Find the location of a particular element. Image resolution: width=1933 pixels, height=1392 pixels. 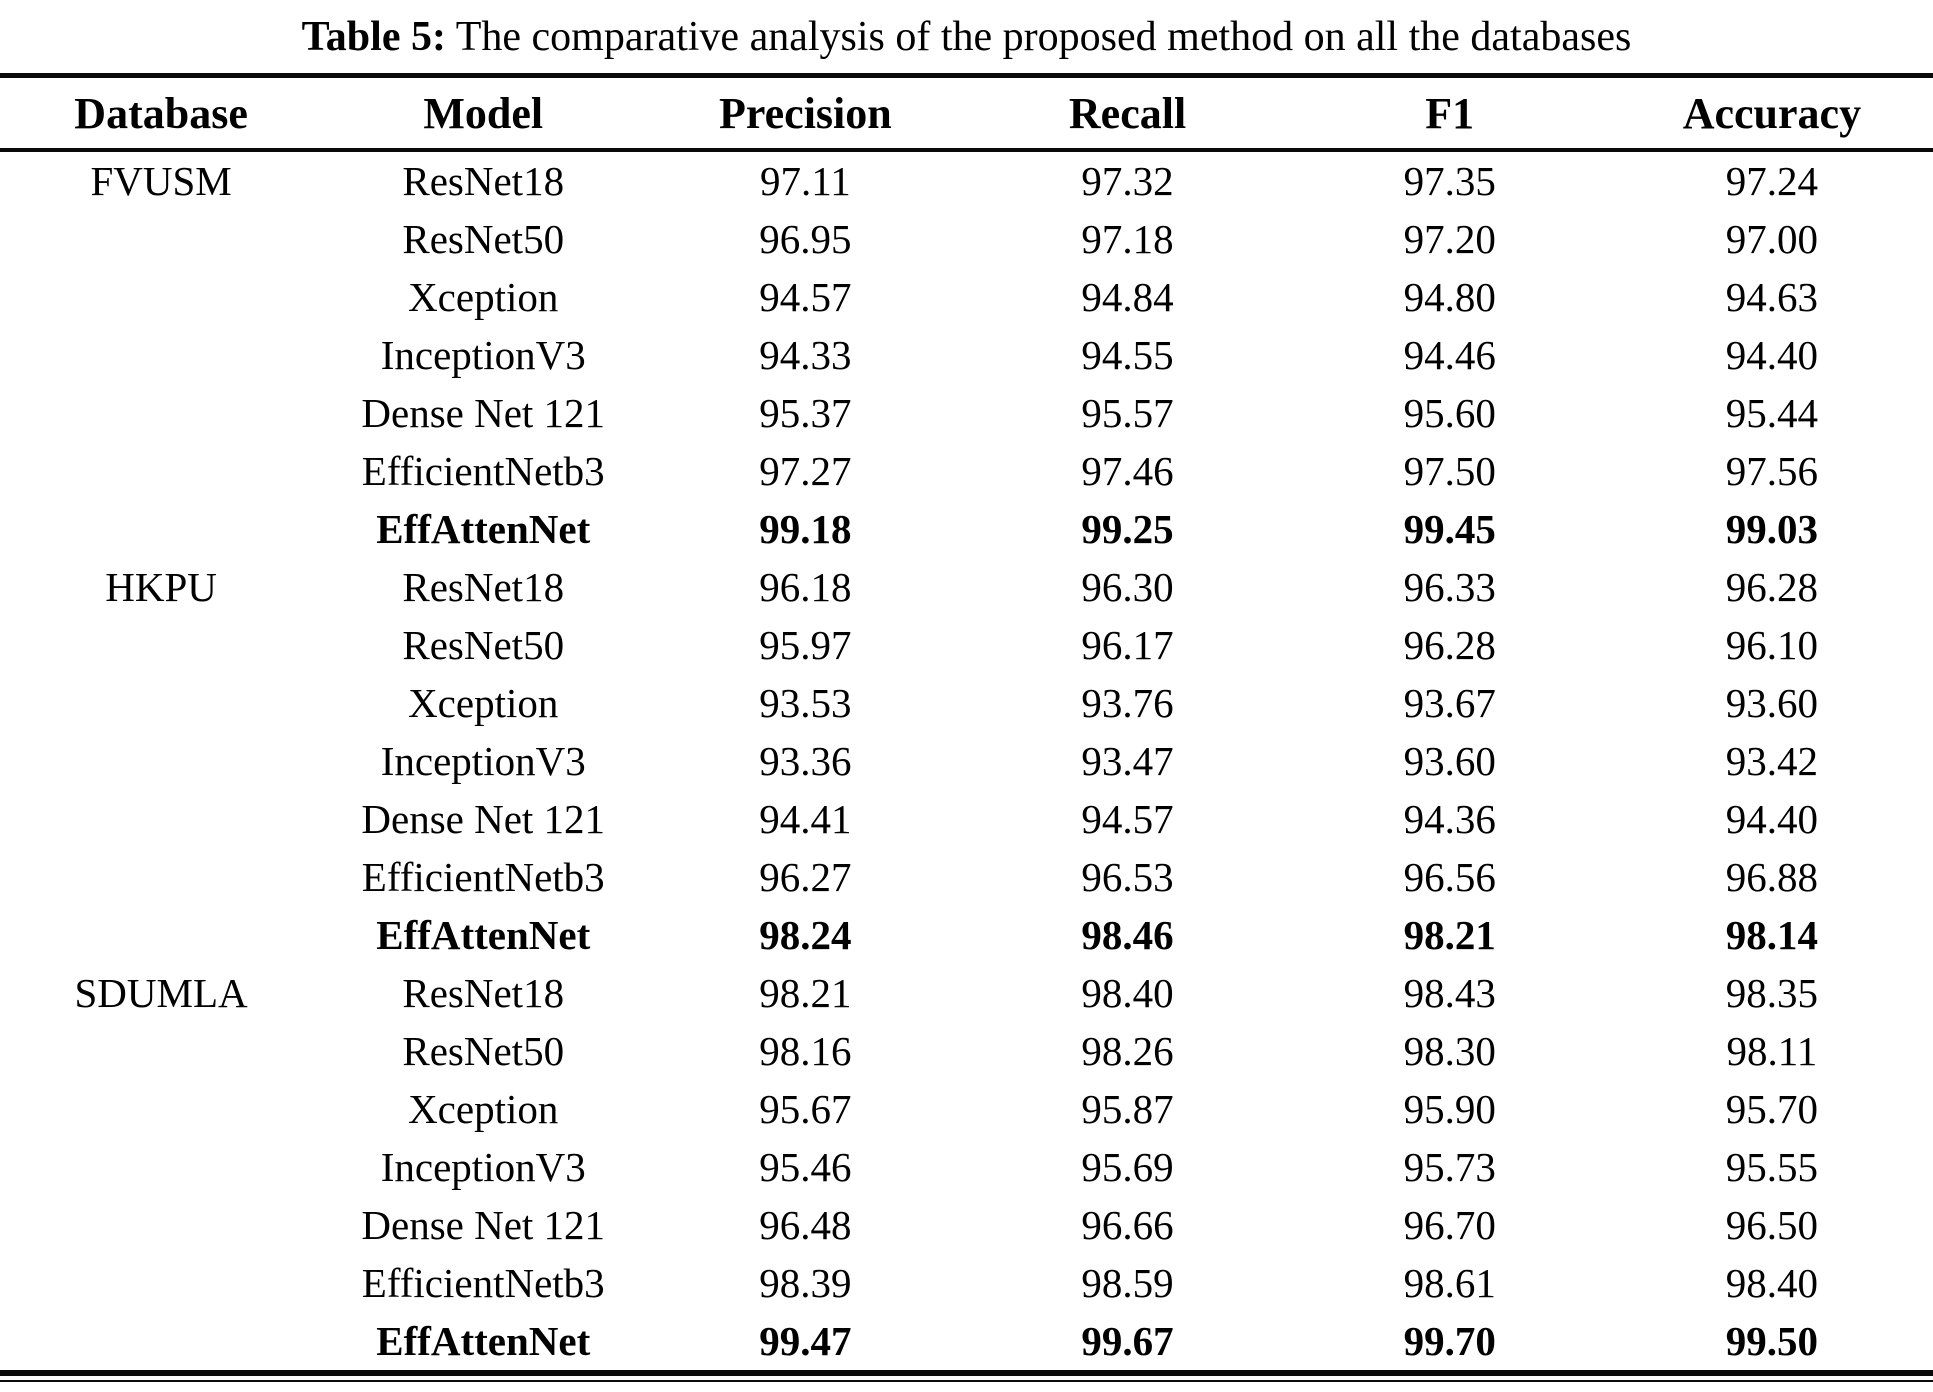

table-row: Dense Net 121 96.48 96.66 96.70 96.50 is located at coordinates (966, 1225).